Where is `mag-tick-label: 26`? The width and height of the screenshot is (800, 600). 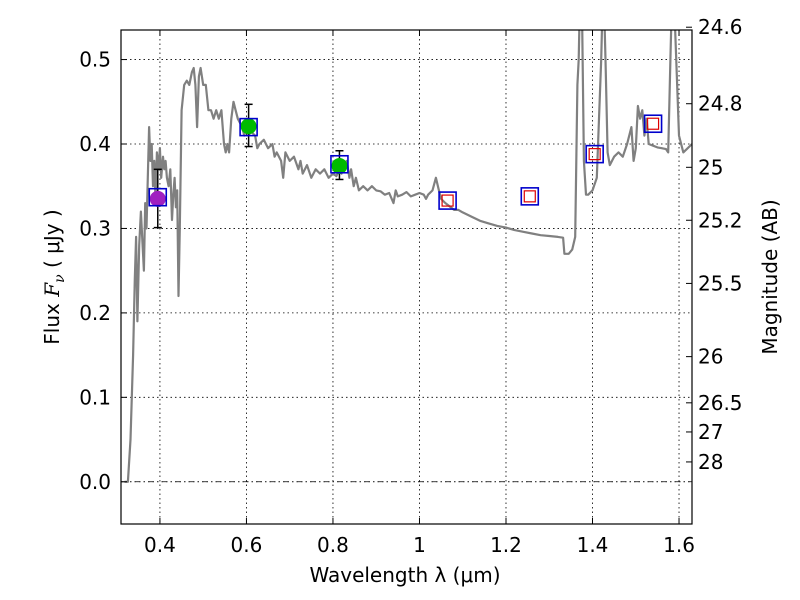
mag-tick-label: 26 is located at coordinates (710, 357).